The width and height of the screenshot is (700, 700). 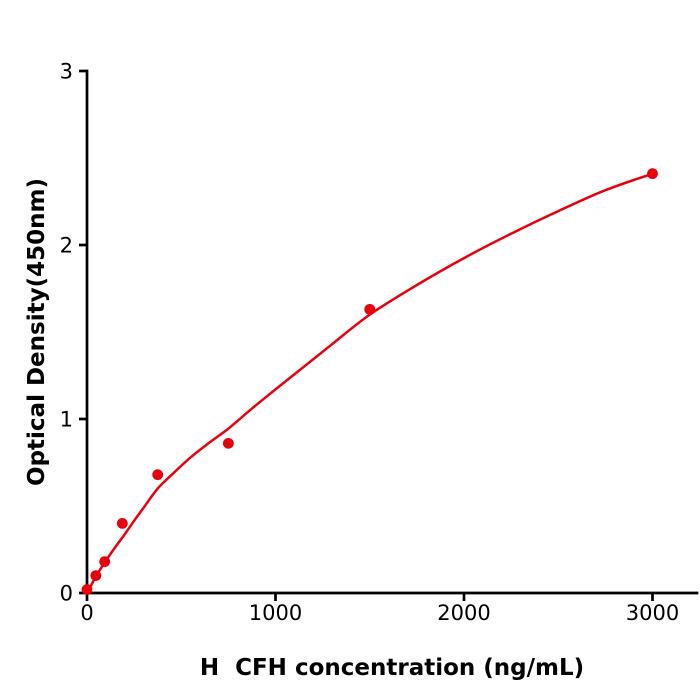 I want to click on y-tick-label: 3, so click(x=66, y=72).